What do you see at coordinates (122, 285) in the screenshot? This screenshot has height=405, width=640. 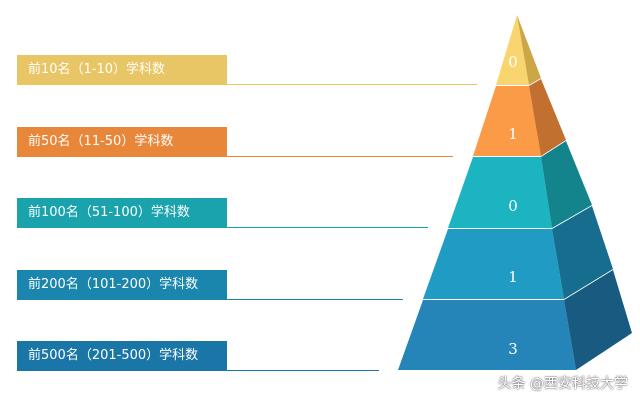 I see `tier-label-top200: 前200名（101-200）学科数` at bounding box center [122, 285].